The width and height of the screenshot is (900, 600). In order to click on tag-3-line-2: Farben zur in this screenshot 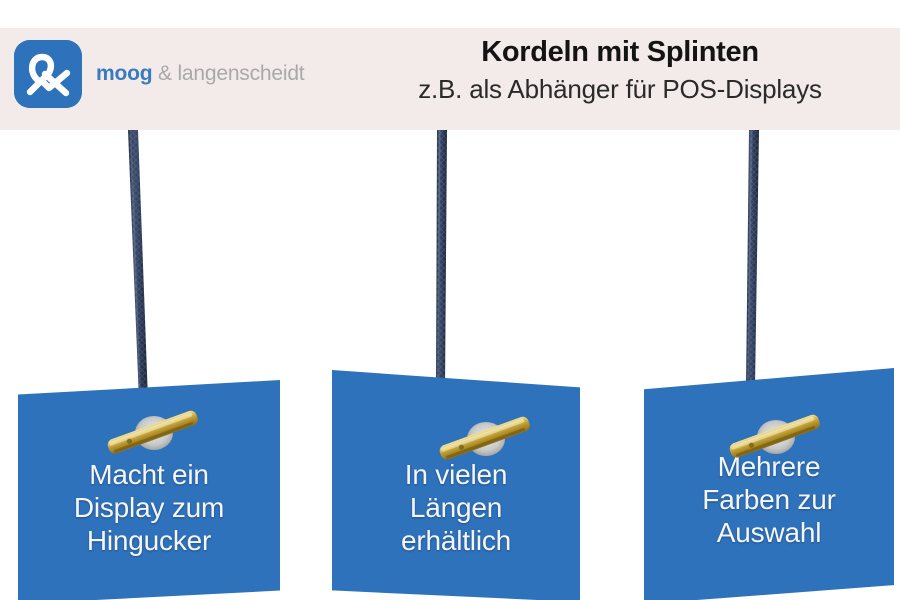, I will do `click(769, 500)`.